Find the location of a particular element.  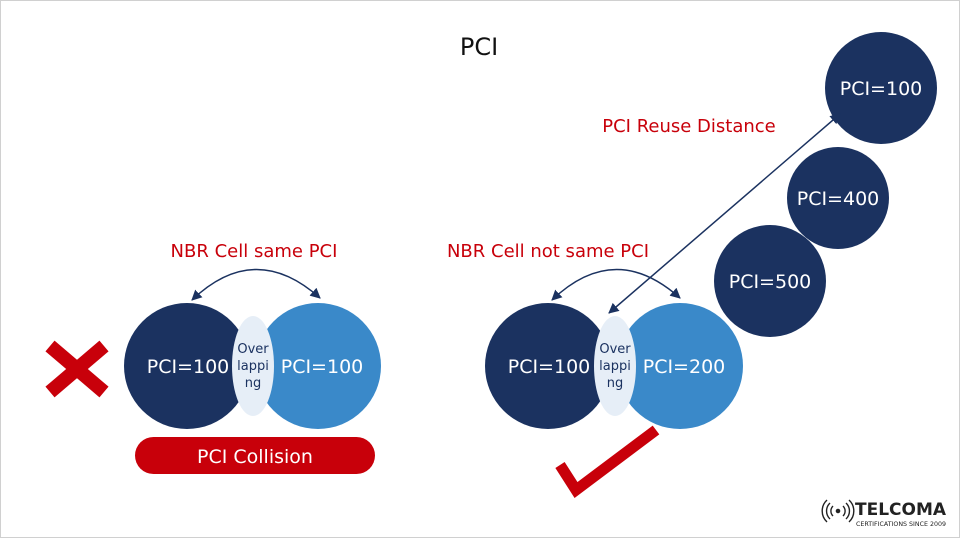

logo-name: TELCOMA is located at coordinates (901, 510).